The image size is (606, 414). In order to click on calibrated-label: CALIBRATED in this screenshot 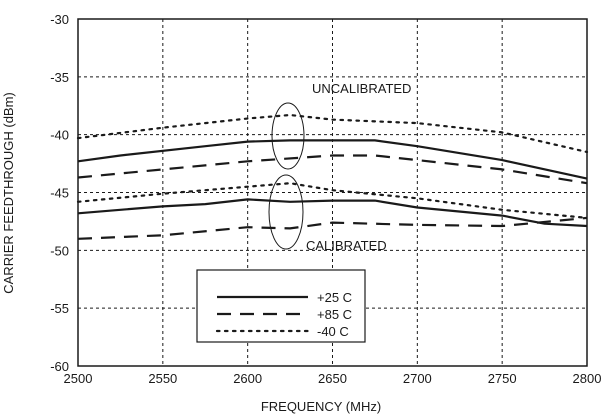, I will do `click(346, 245)`.